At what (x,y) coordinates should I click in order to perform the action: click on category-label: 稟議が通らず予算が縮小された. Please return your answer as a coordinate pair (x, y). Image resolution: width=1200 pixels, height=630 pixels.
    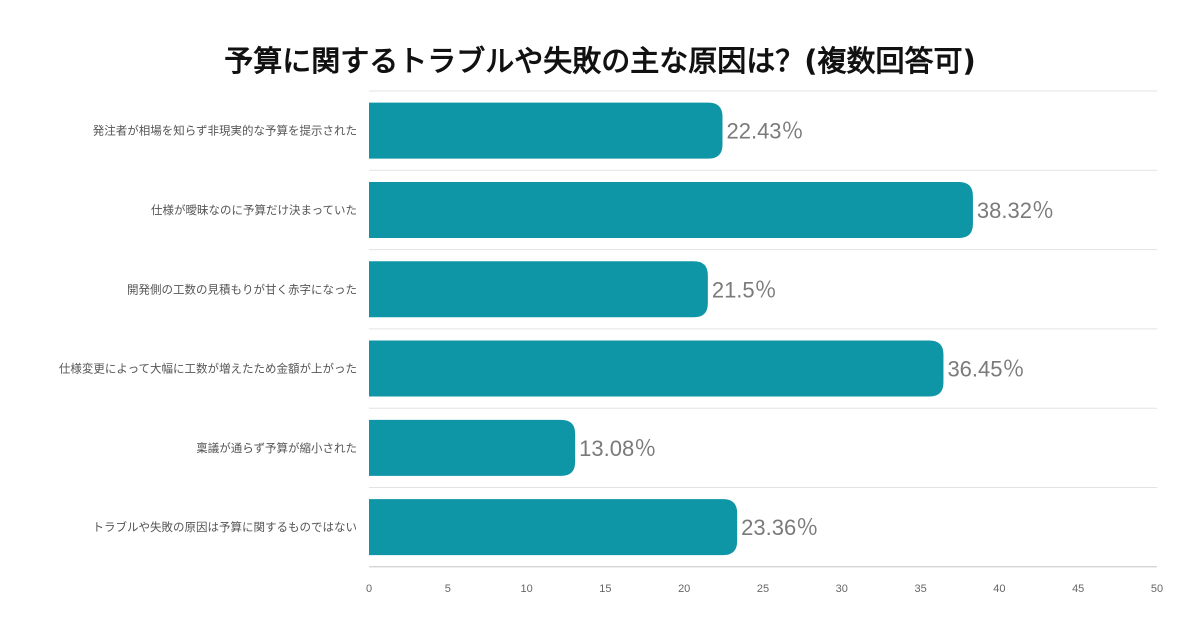
    Looking at the image, I should click on (276, 448).